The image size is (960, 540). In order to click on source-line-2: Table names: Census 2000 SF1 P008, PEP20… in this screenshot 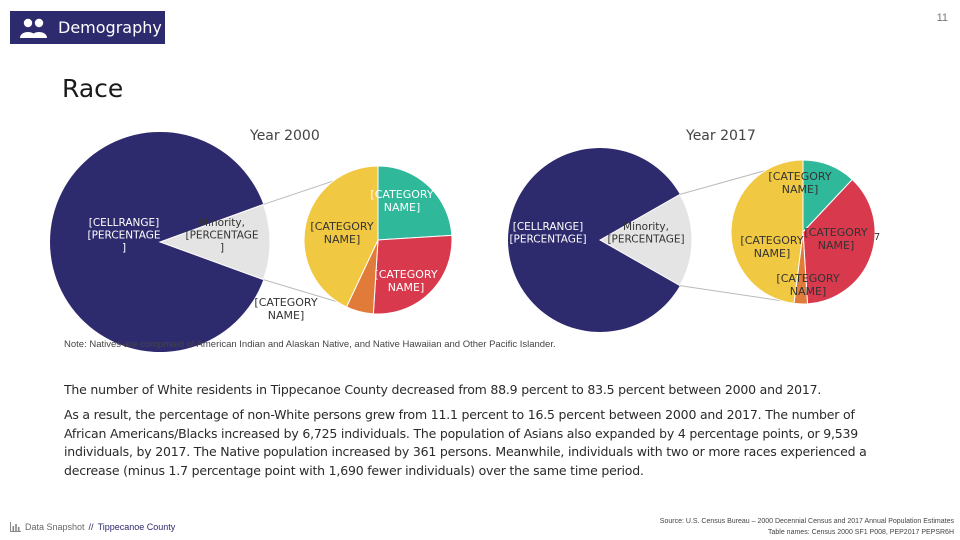, I will do `click(861, 532)`.